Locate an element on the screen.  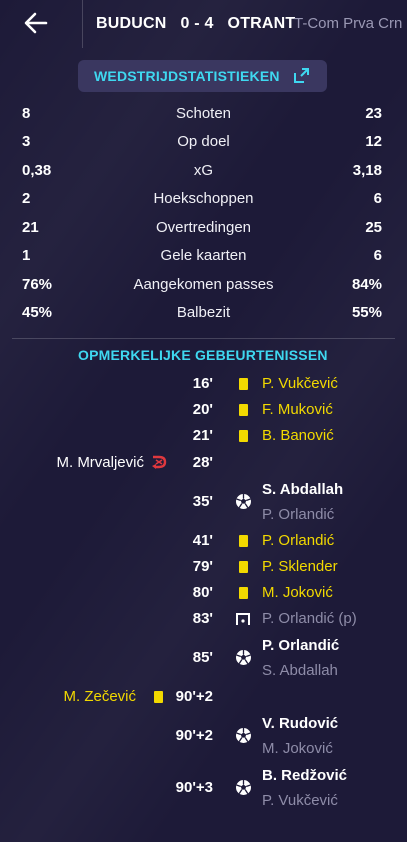
event-row: 90'+2 V. Rudović M. Joković is located at coordinates (203, 736).